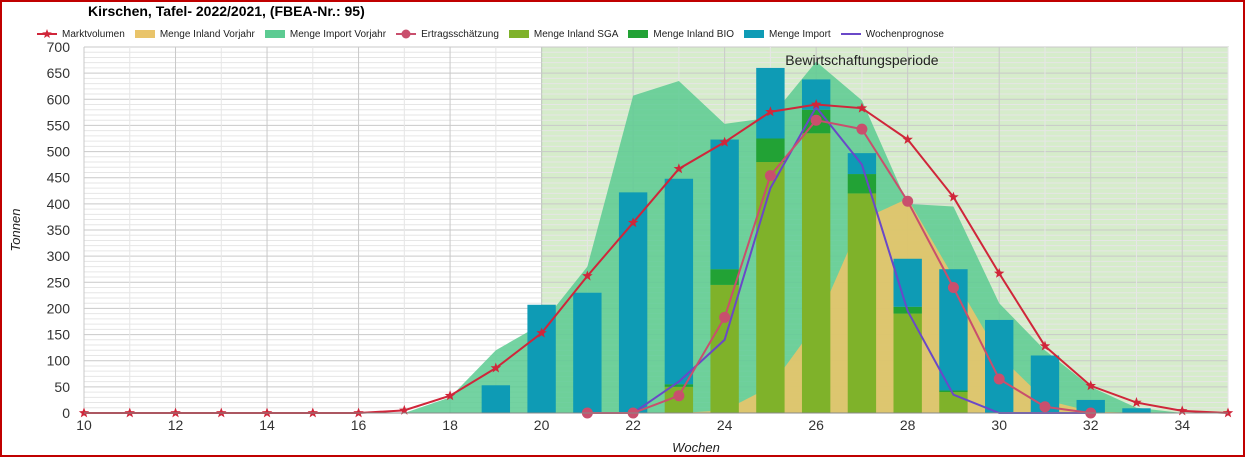 This screenshot has width=1245, height=457. Describe the element at coordinates (450, 395) in the screenshot. I see `point-marktvolumen-w18` at that location.